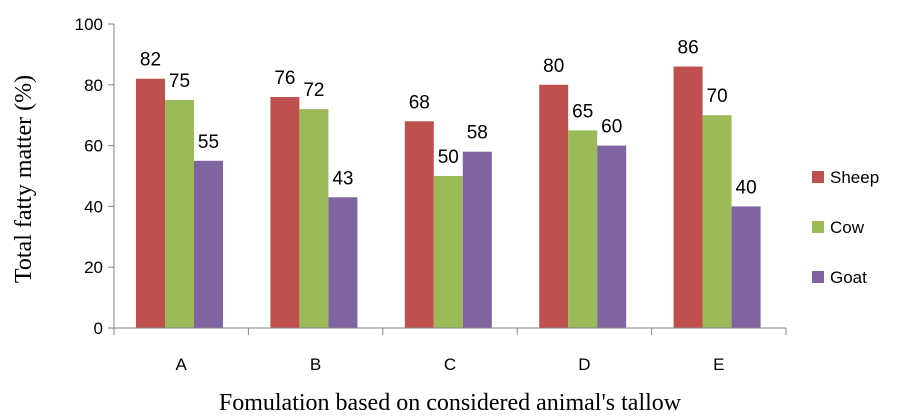 This screenshot has width=905, height=418. Describe the element at coordinates (24, 179) in the screenshot. I see `y-axis-title: Total fatty matter (%)` at that location.